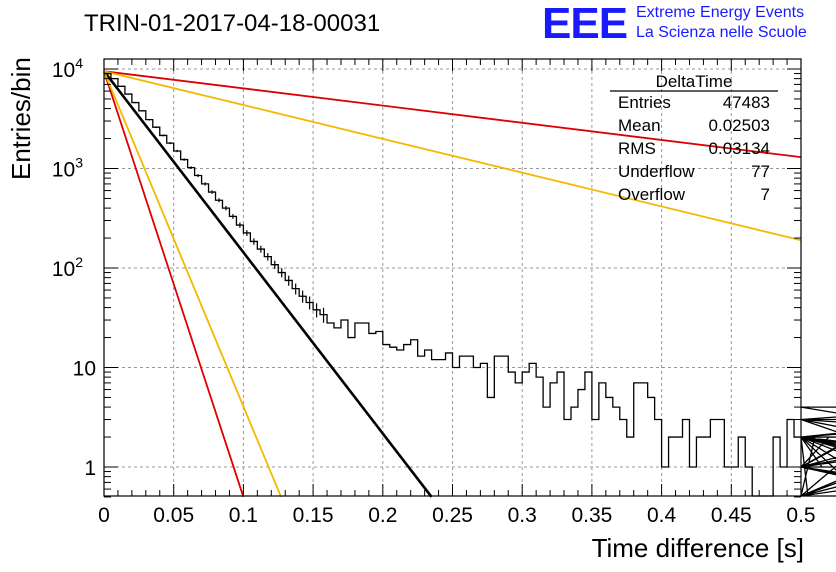 This screenshot has height=572, width=836. Describe the element at coordinates (656, 171) in the screenshot. I see `stats-label: Underflow` at that location.